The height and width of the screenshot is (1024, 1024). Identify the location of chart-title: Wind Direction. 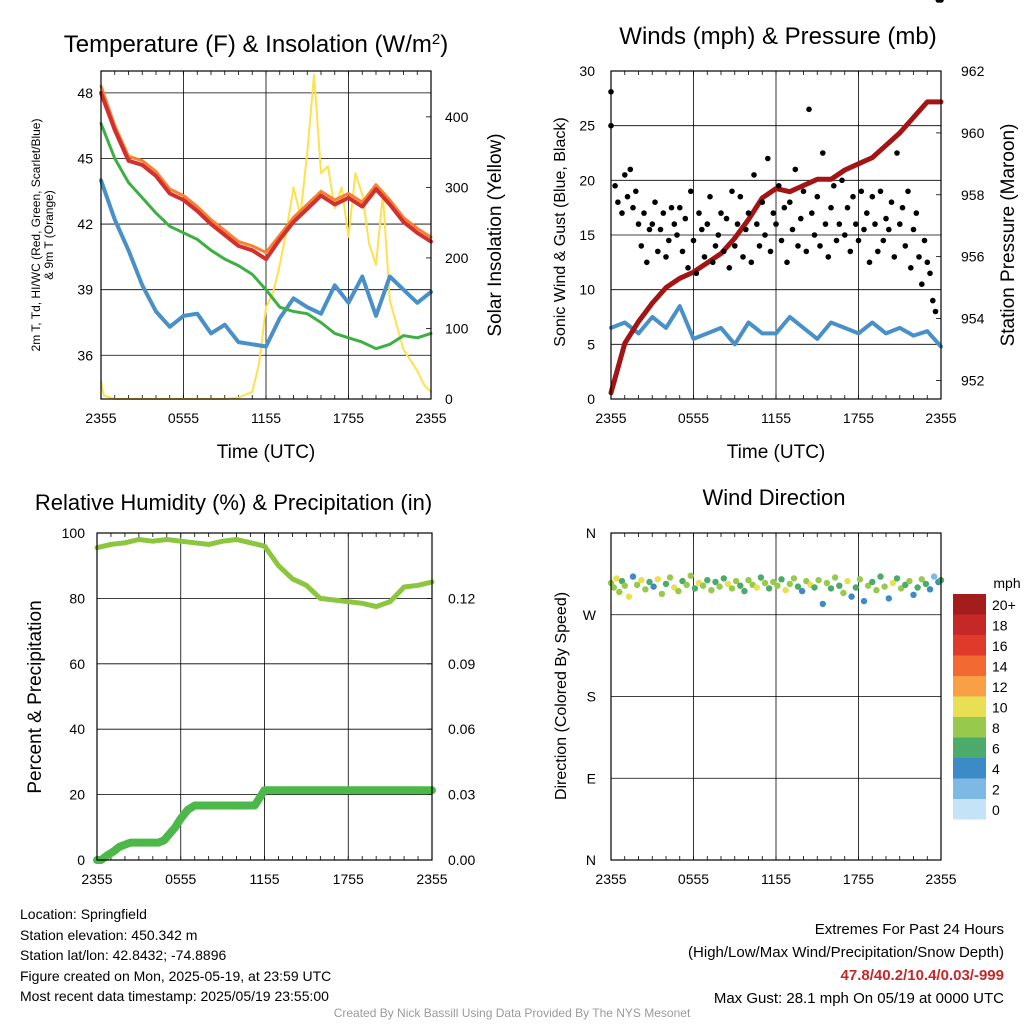
(773, 497).